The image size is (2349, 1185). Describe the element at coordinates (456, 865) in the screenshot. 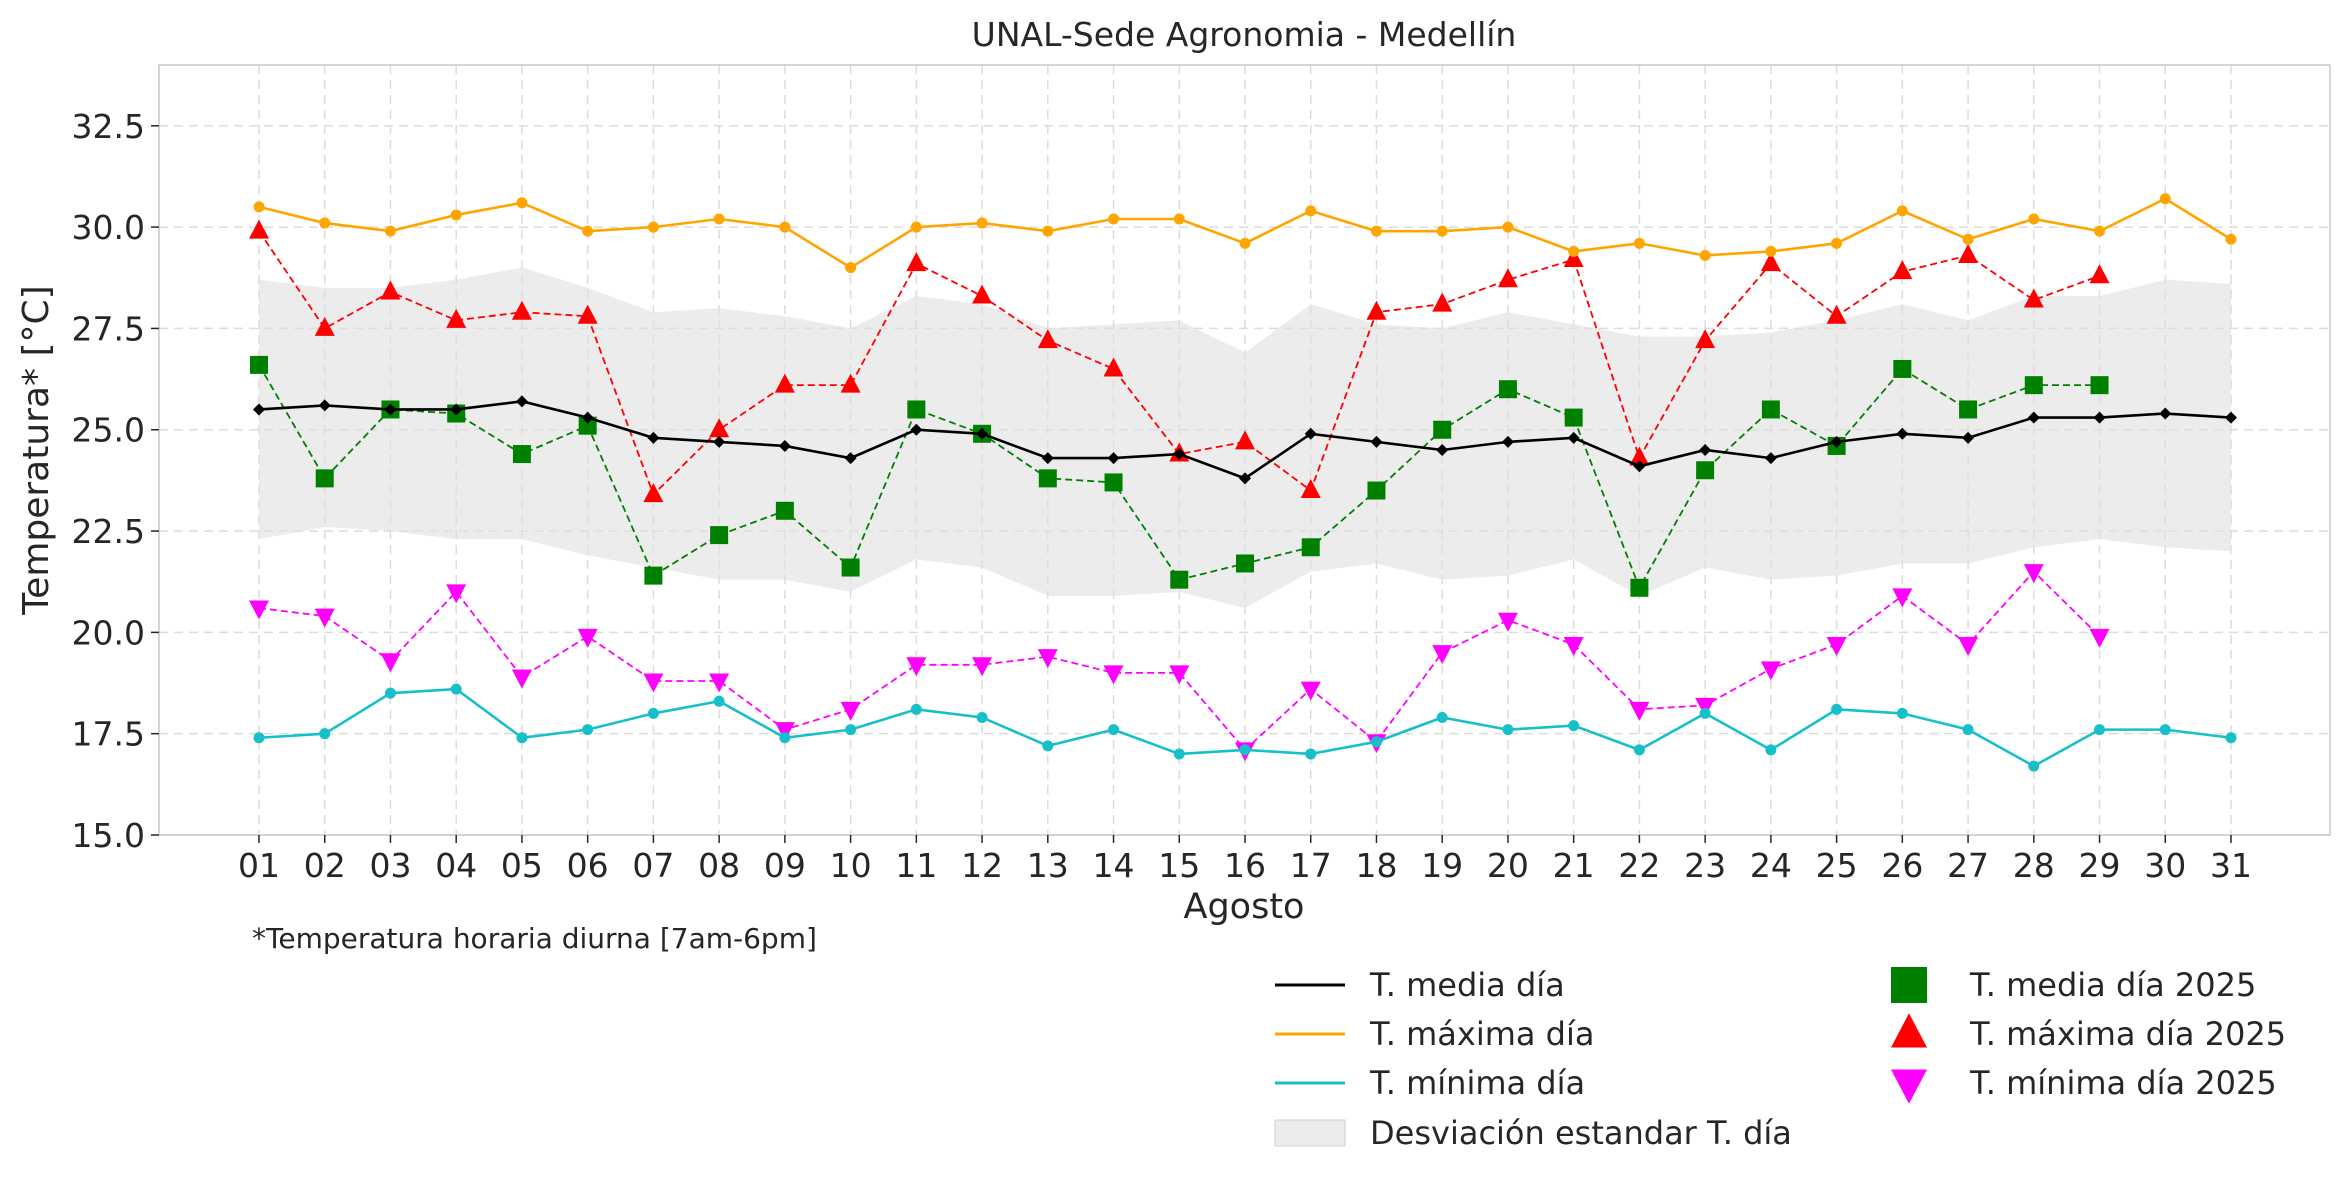

I see `x-tick-label: 04` at that location.